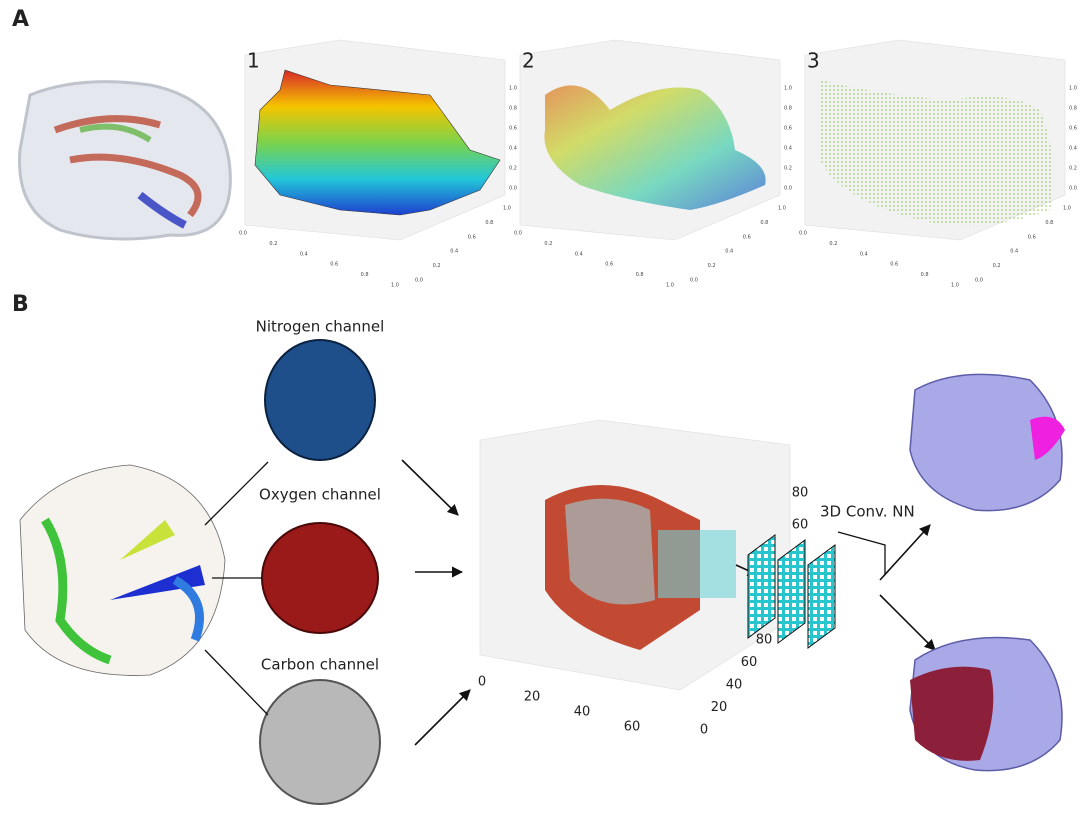 Image resolution: width=1080 pixels, height=815 pixels. I want to click on y-ticks-label: 20, so click(719, 707).